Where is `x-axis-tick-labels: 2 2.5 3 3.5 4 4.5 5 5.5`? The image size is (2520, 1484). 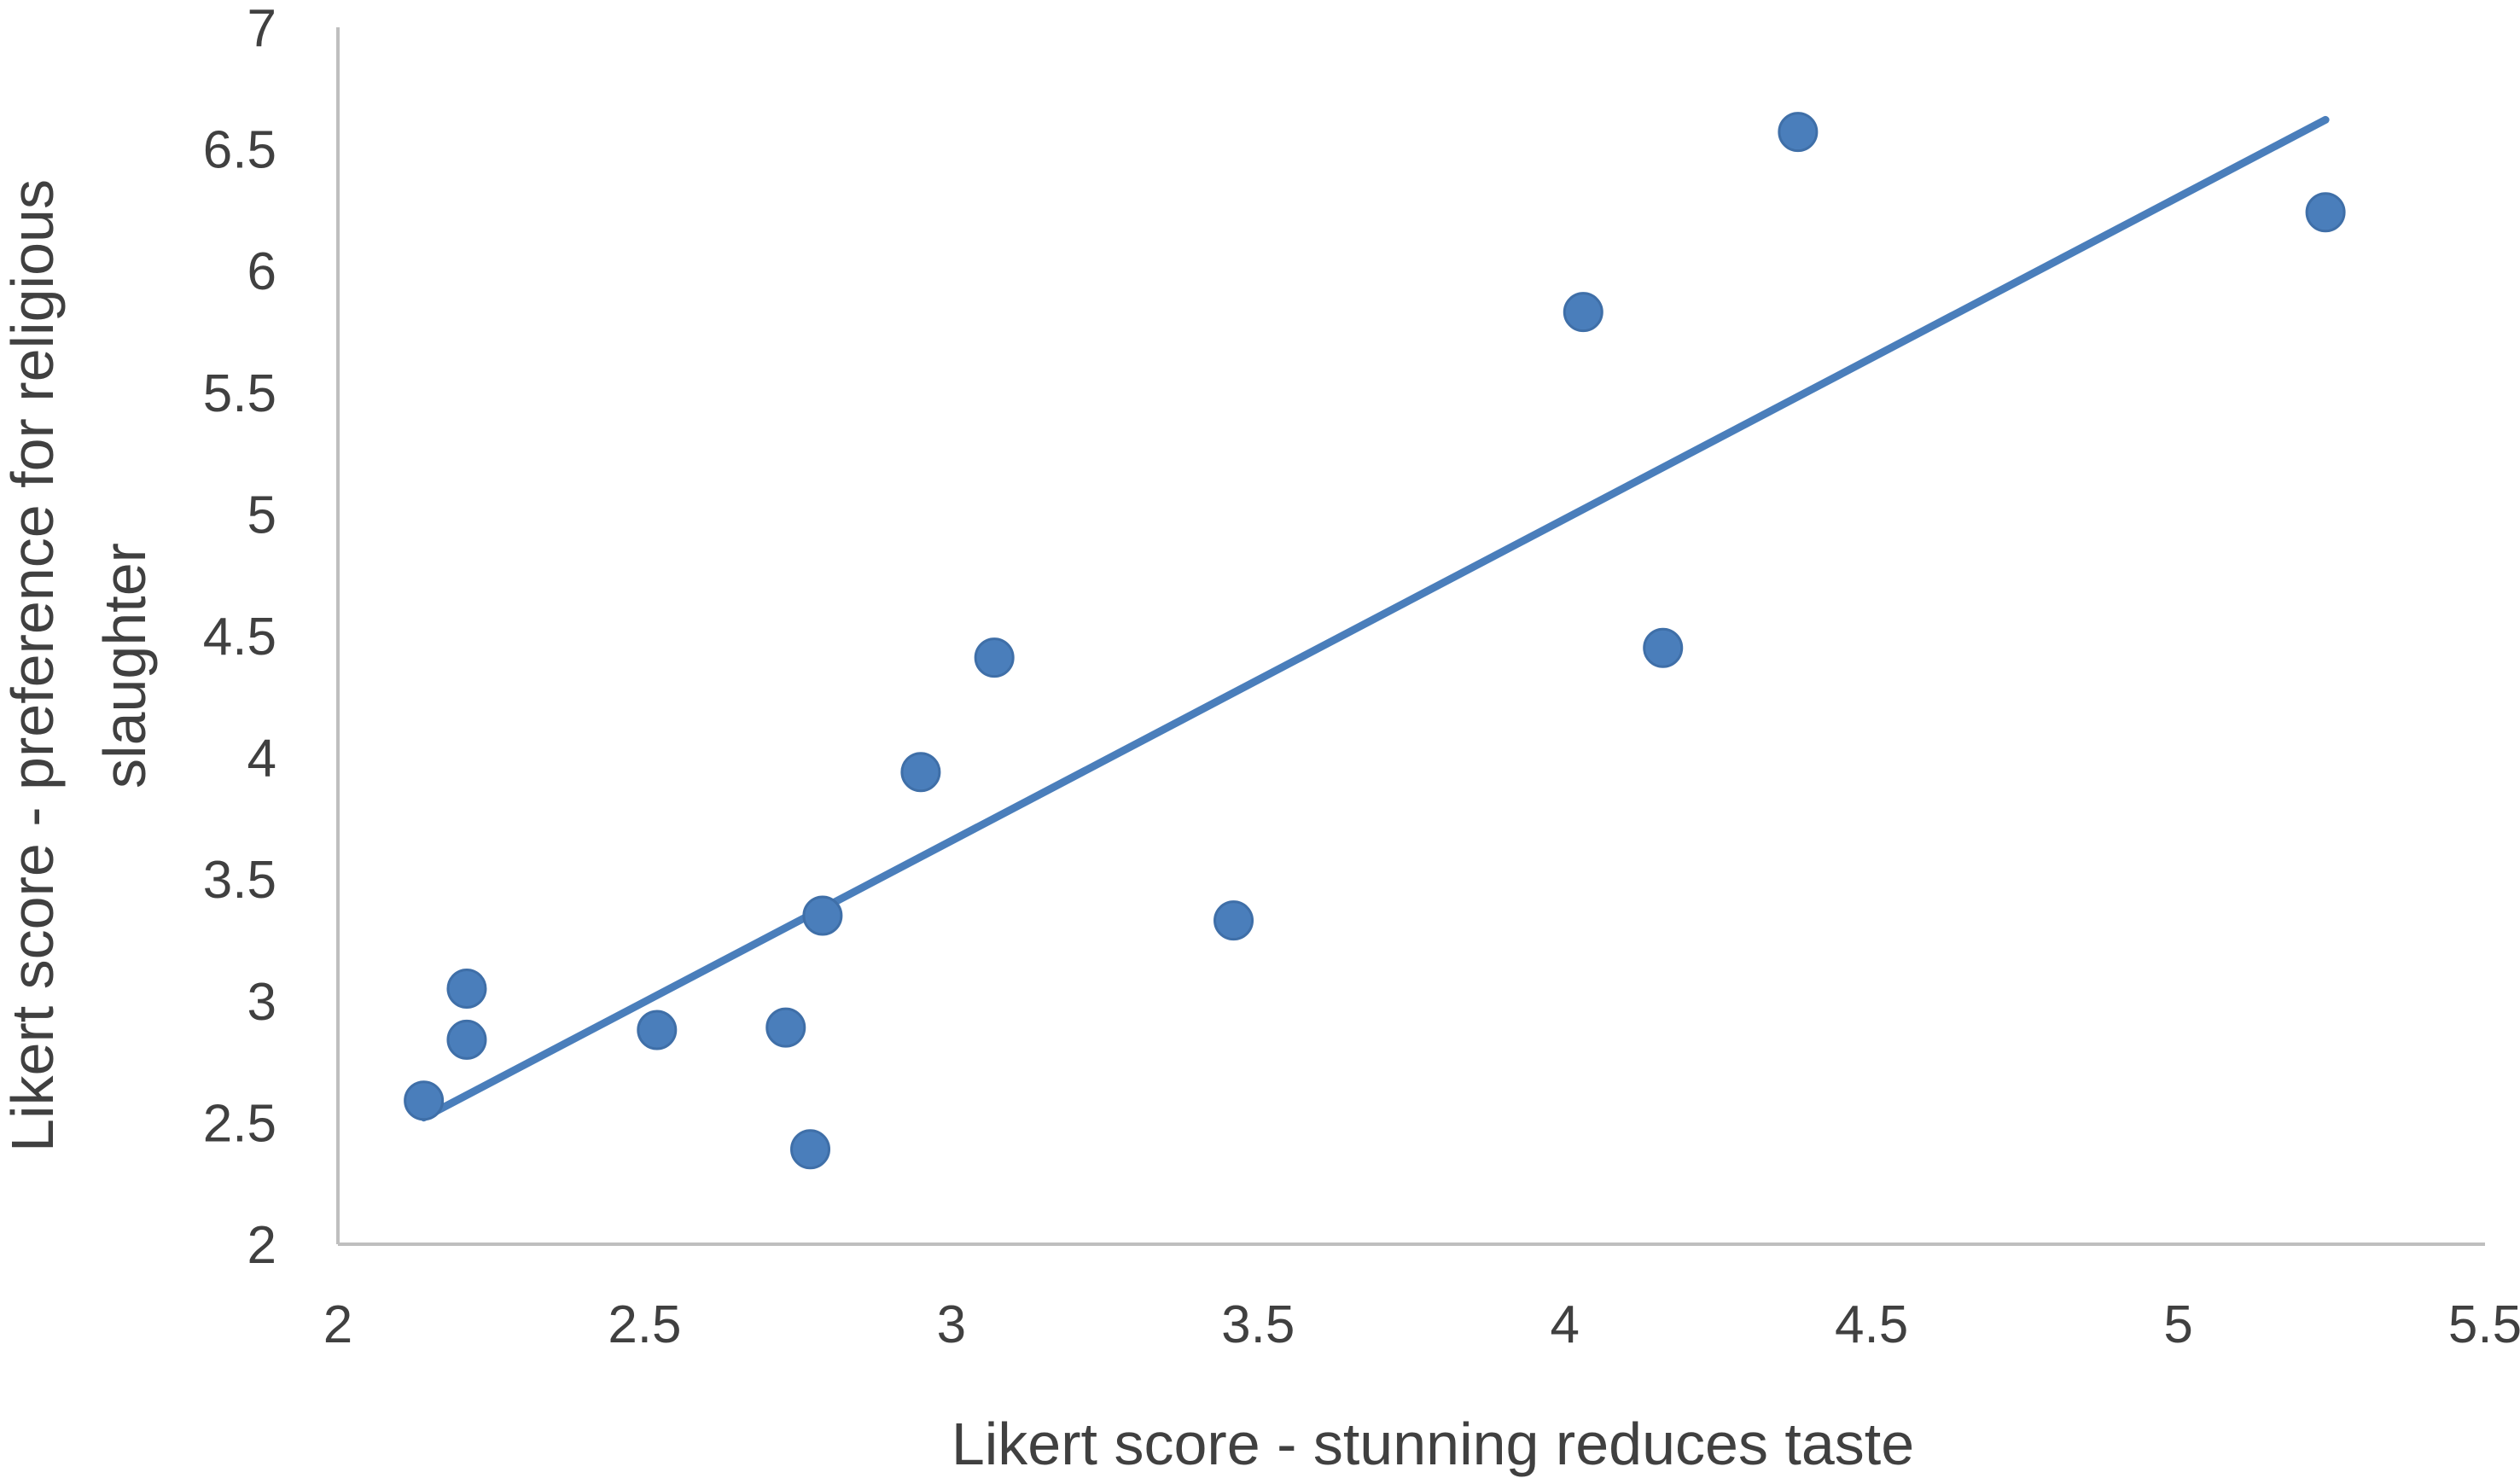
x-axis-tick-labels: 2 2.5 3 3.5 4 4.5 5 5.5 is located at coordinates (1421, 1324).